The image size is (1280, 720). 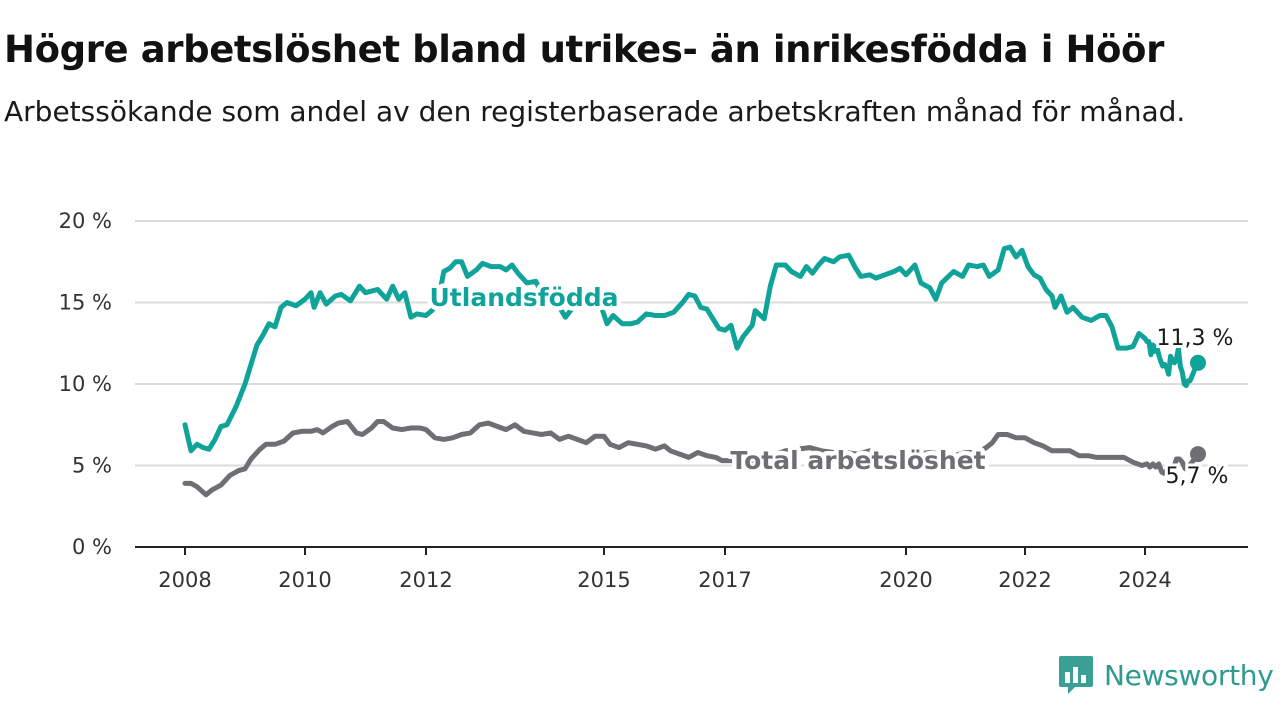 What do you see at coordinates (92, 547) in the screenshot?
I see `y-tick-label: 0 %` at bounding box center [92, 547].